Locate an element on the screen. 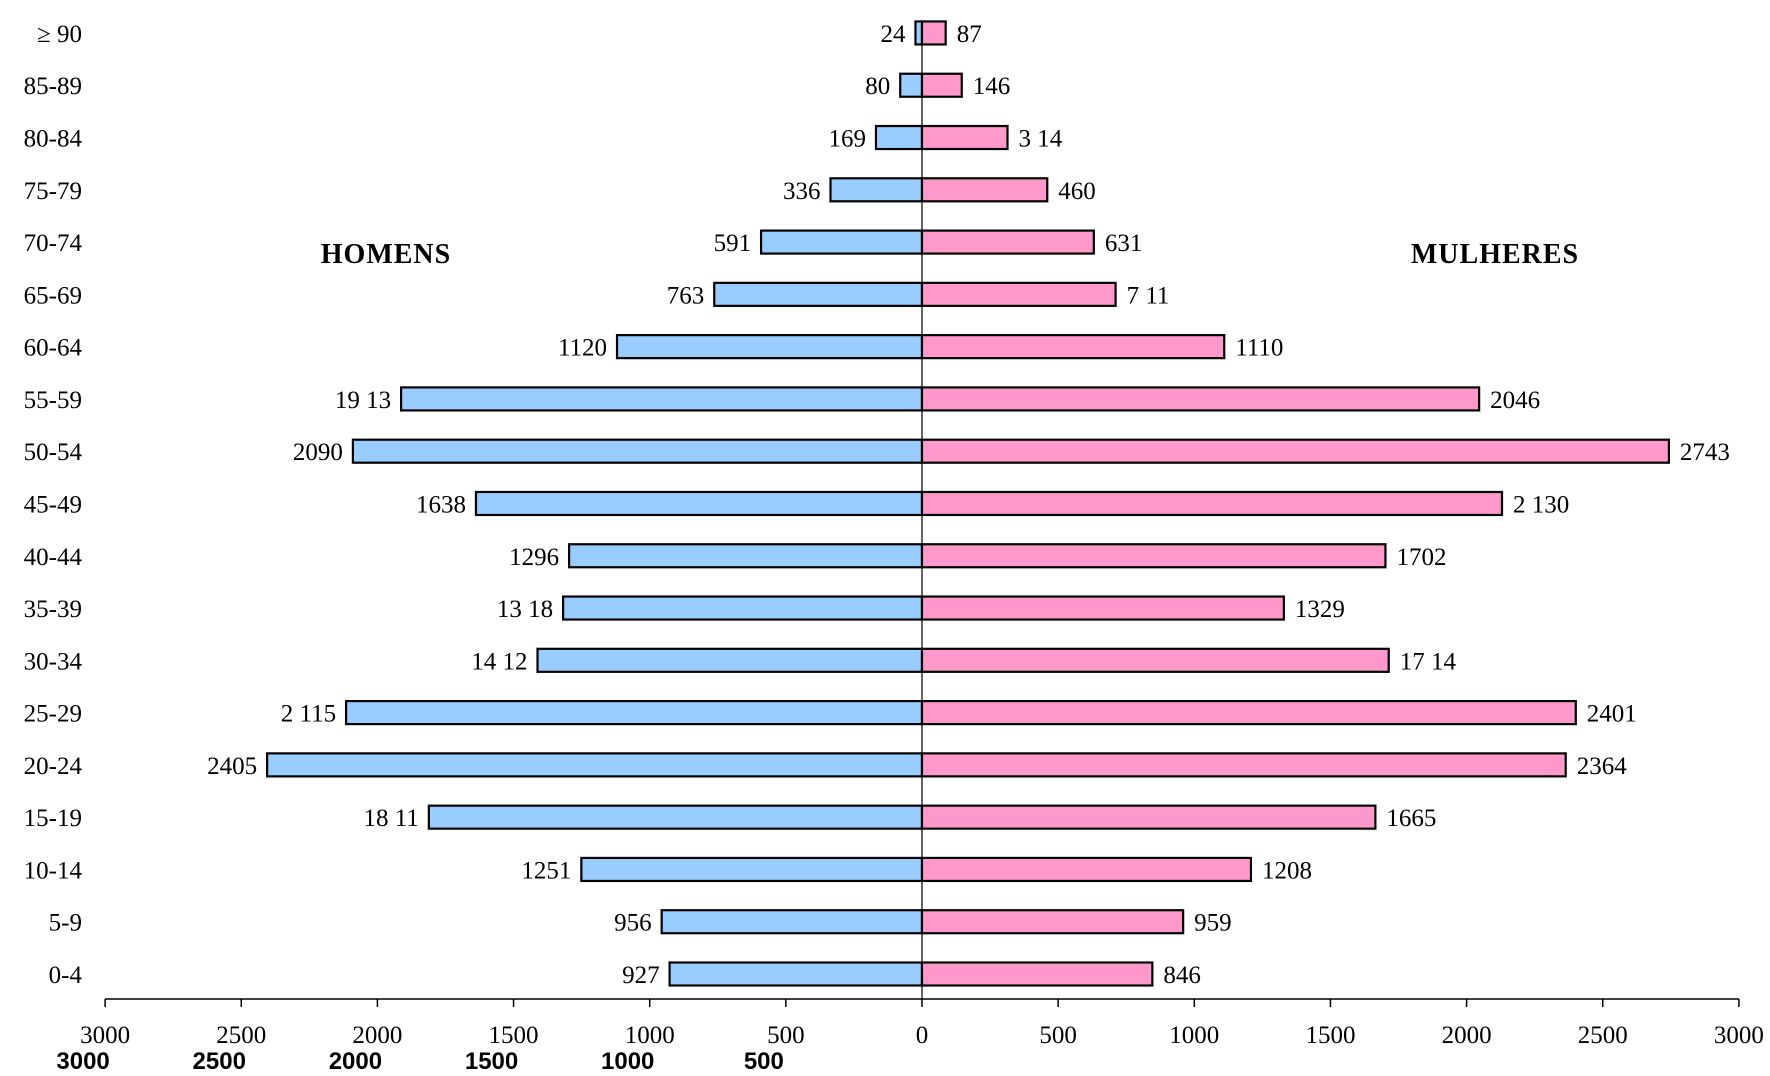 Image resolution: width=1770 pixels, height=1076 pixels. value-label-mulheres-5-9: 959 is located at coordinates (1213, 923).